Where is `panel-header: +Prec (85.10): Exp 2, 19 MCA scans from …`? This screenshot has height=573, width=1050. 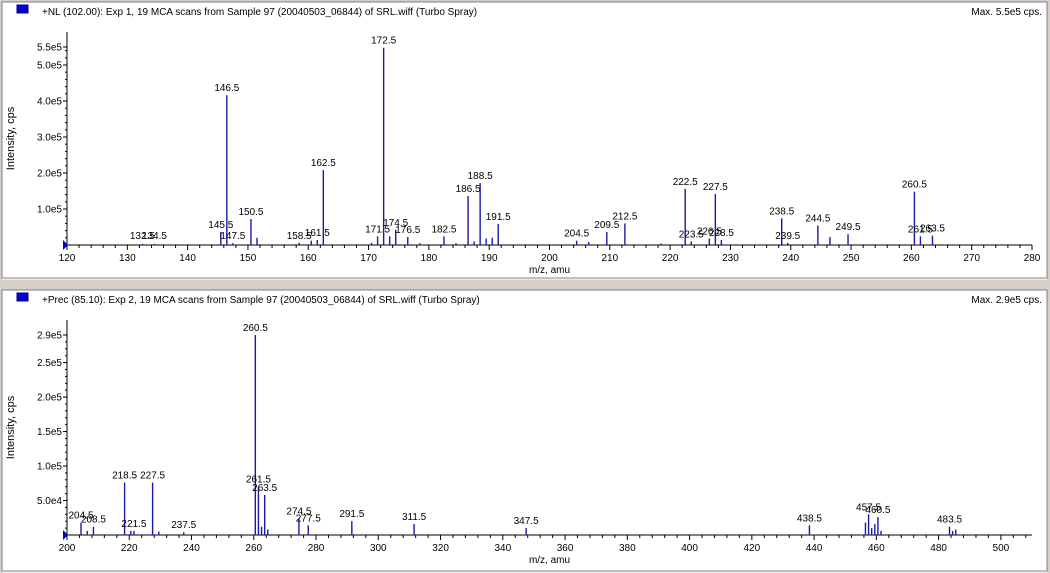 panel-header: +Prec (85.10): Exp 2, 19 MCA scans from … is located at coordinates (261, 300).